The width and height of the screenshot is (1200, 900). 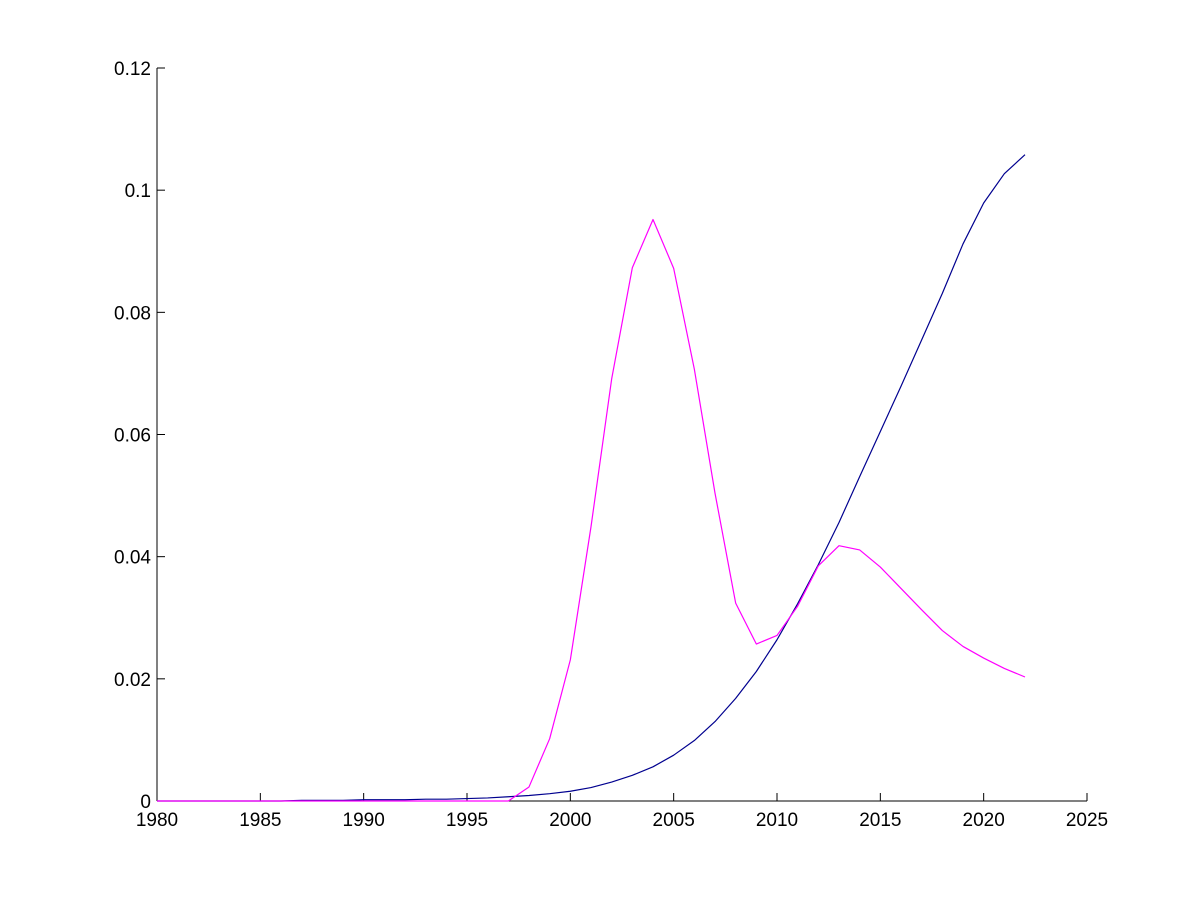 What do you see at coordinates (157, 820) in the screenshot?
I see `x-tick-label: 1980` at bounding box center [157, 820].